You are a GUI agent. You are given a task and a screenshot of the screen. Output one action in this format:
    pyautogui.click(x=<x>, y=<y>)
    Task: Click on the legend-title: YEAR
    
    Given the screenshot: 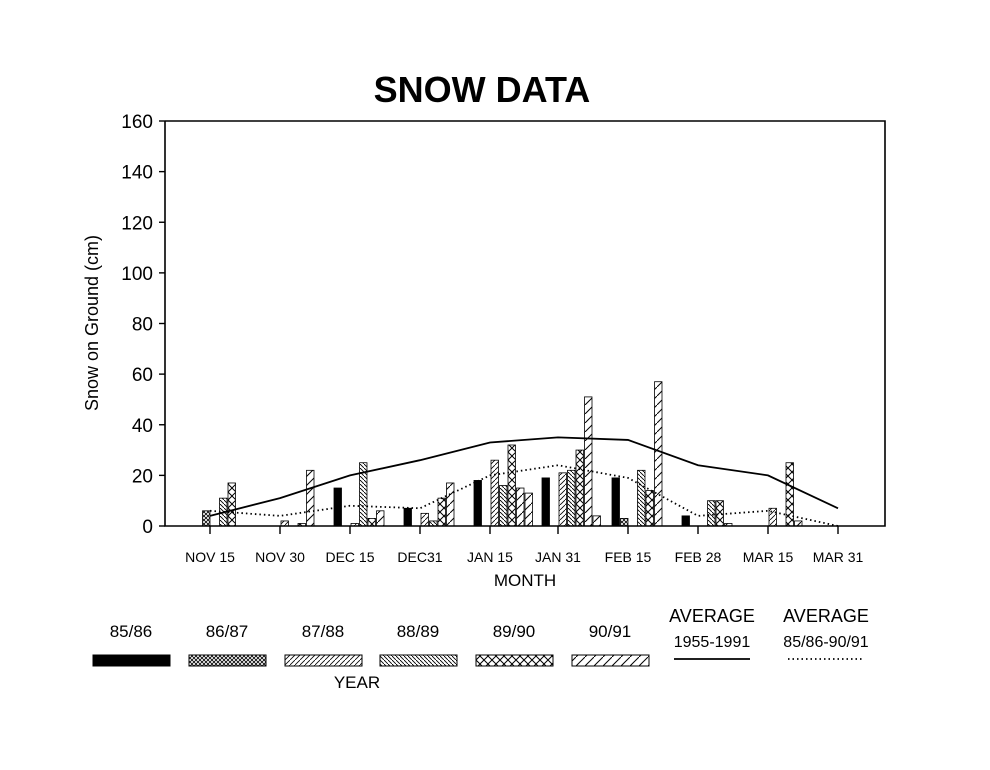 What is the action you would take?
    pyautogui.click(x=357, y=682)
    